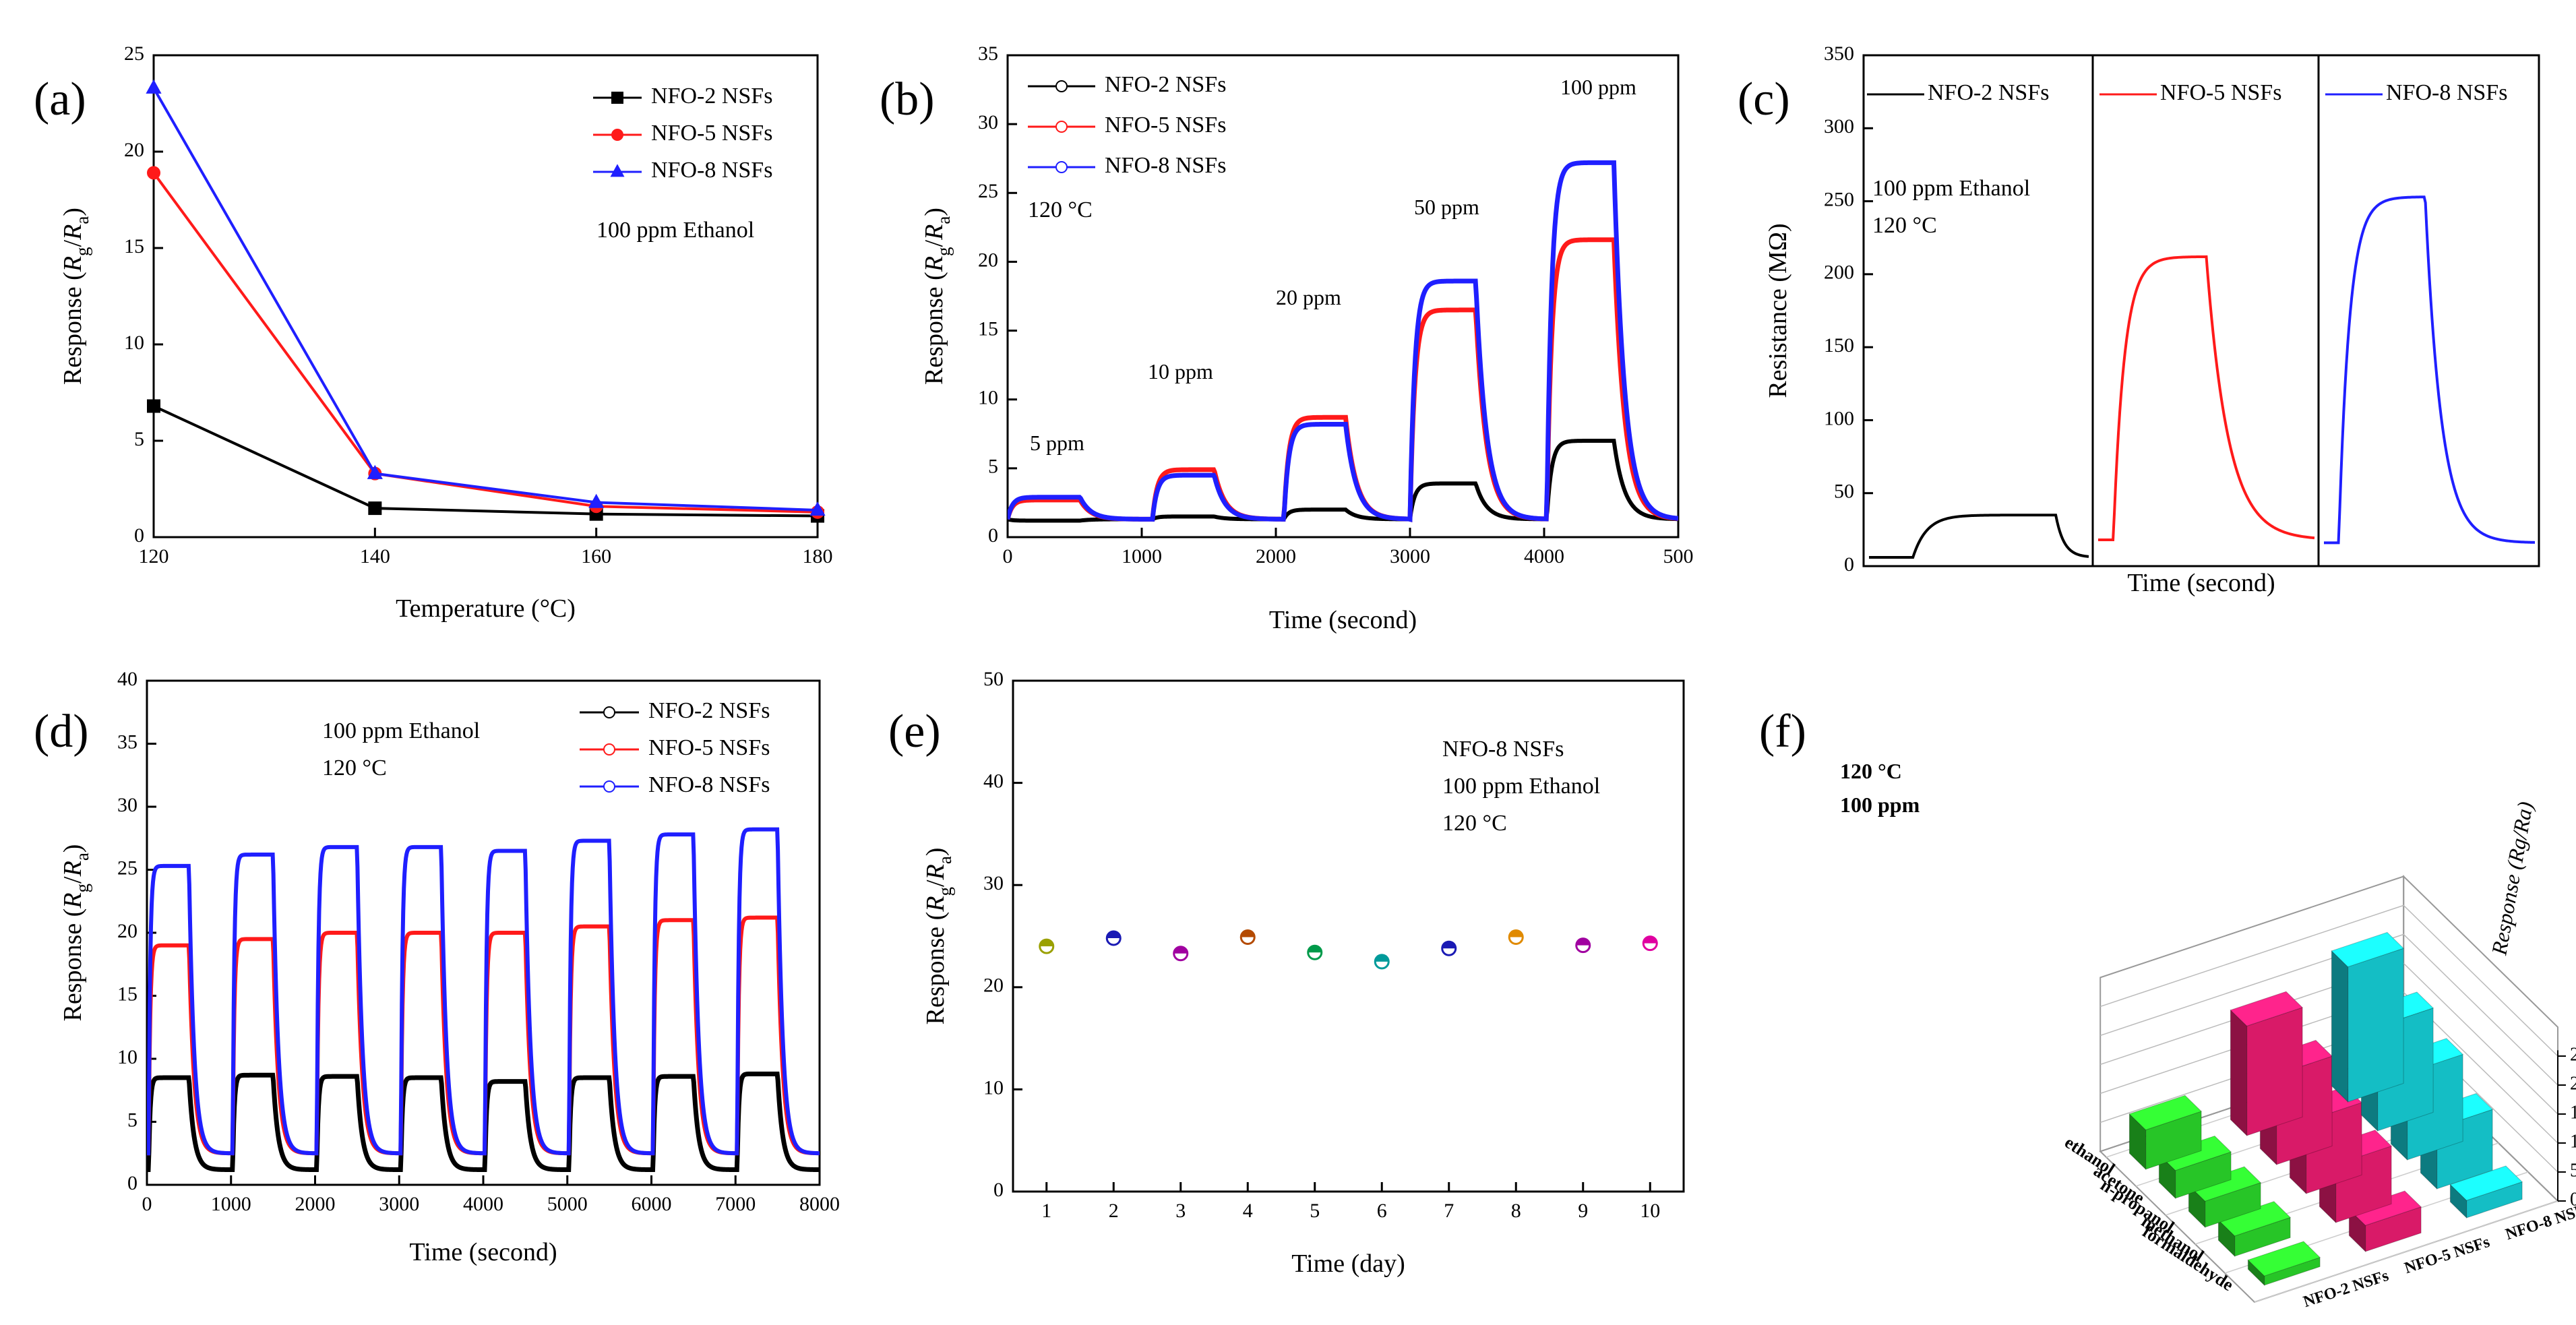 This screenshot has width=2576, height=1325. What do you see at coordinates (1343, 620) in the screenshot?
I see `x-axis-label: Time (second)` at bounding box center [1343, 620].